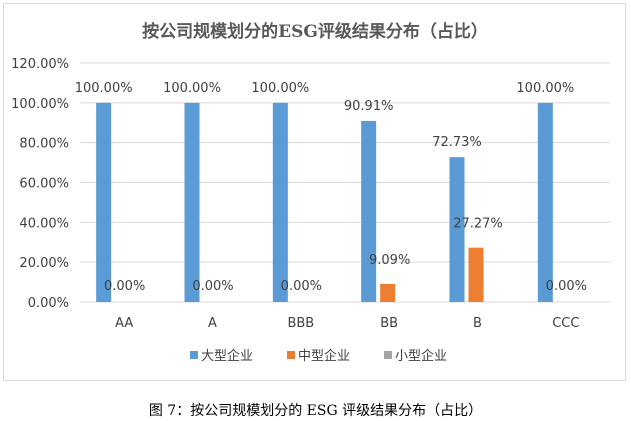  Describe the element at coordinates (212, 323) in the screenshot. I see `x-tick-label: A` at that location.